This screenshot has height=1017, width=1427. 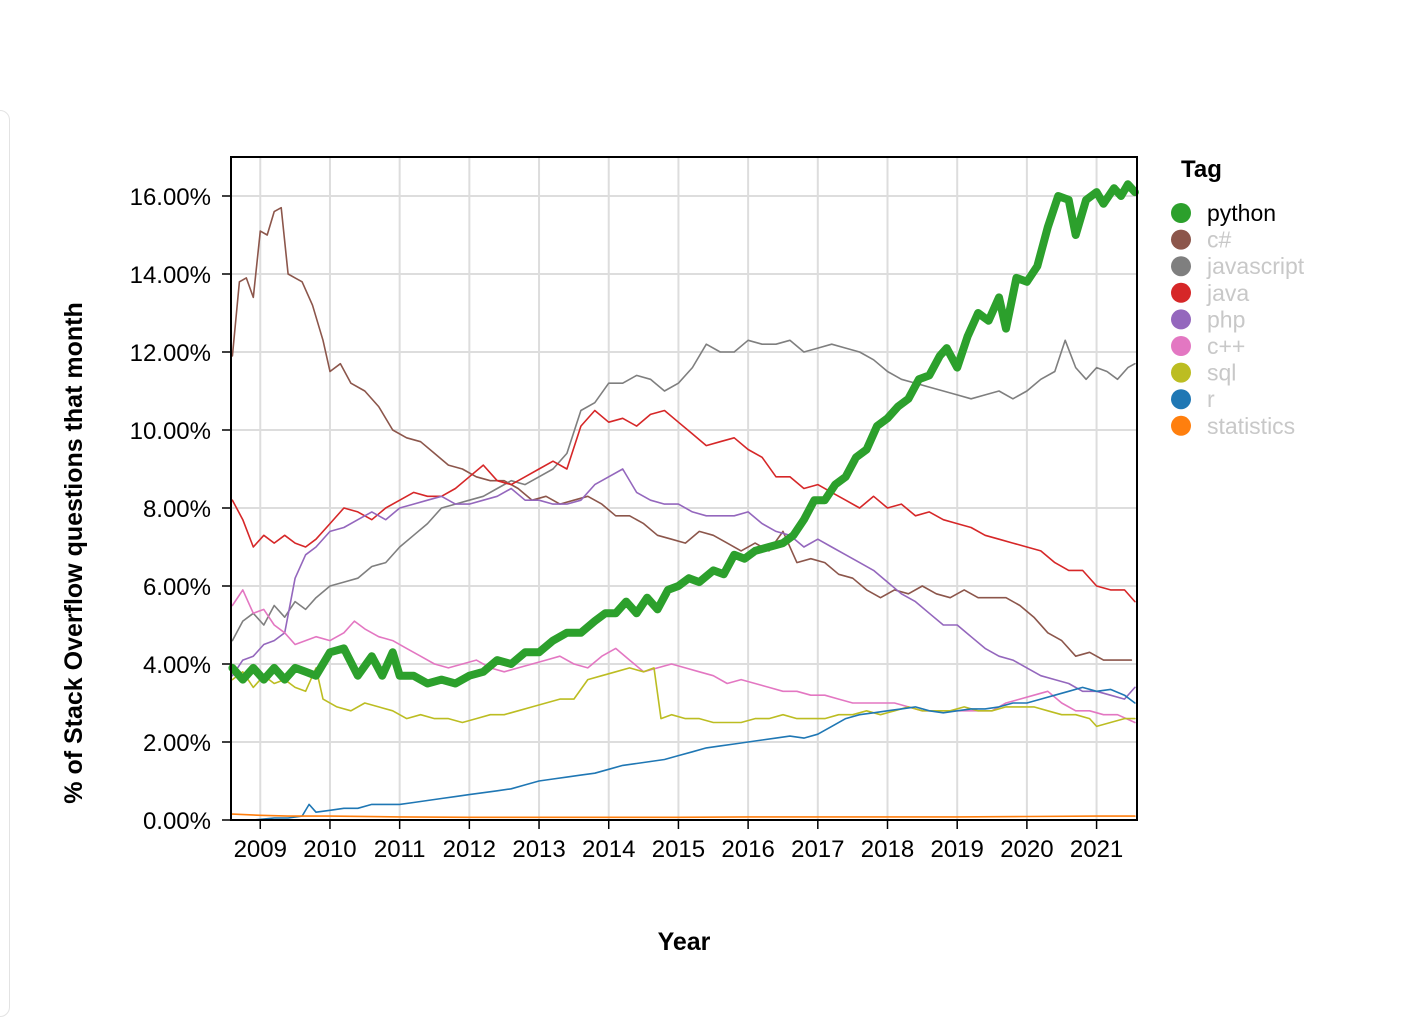 What do you see at coordinates (177, 665) in the screenshot?
I see `y-tick-label: 4.00%` at bounding box center [177, 665].